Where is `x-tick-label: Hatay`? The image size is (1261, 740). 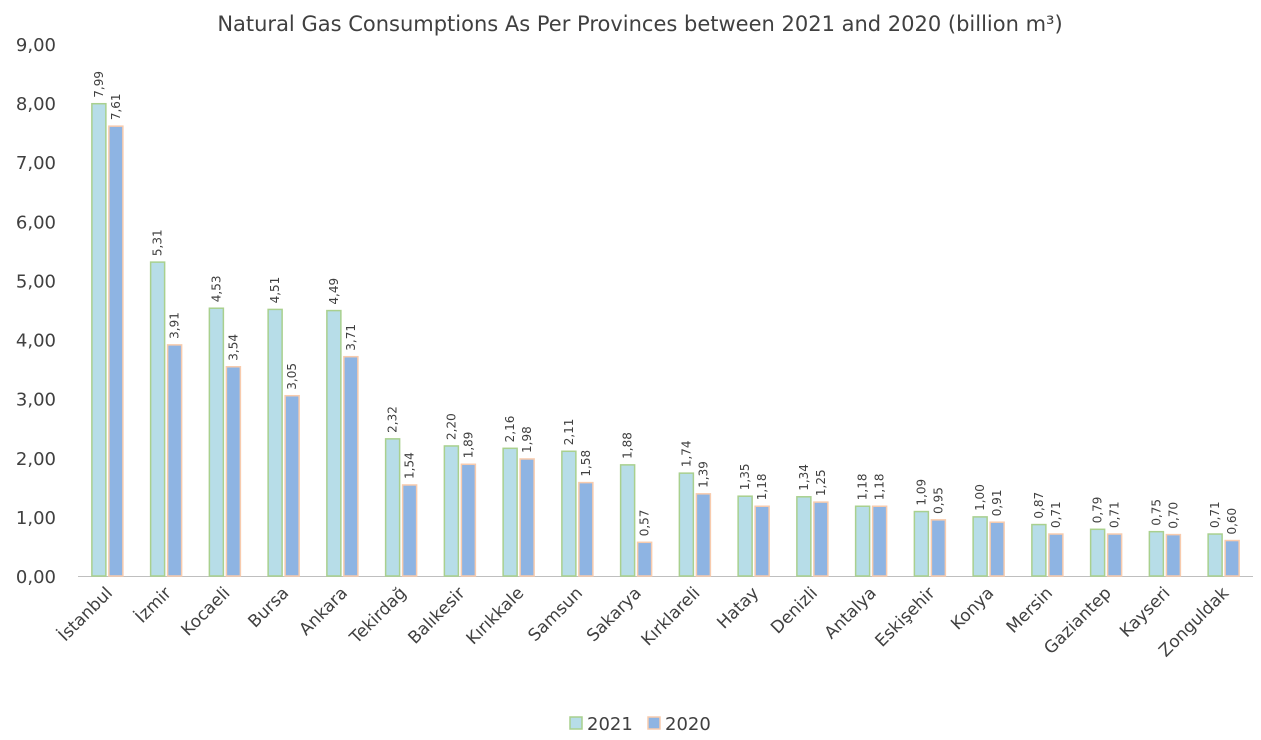 x-tick-label: Hatay is located at coordinates (738, 608).